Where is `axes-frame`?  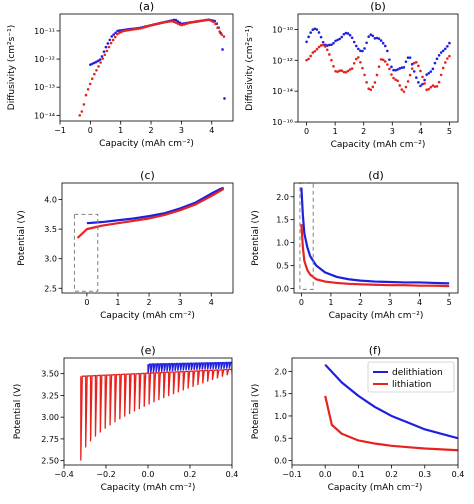 axes-frame is located at coordinates (147, 238).